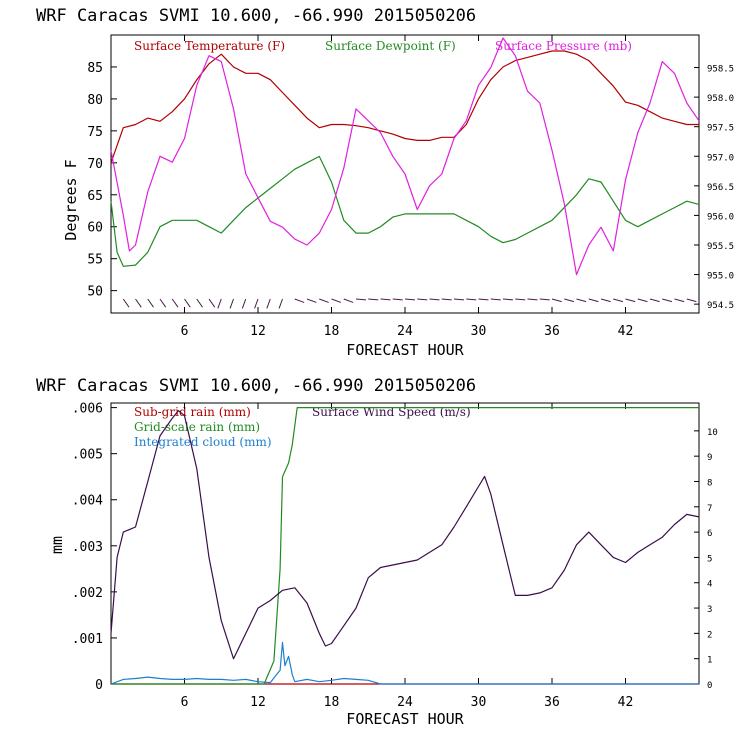 This screenshot has height=740, width=740. Describe the element at coordinates (709, 686) in the screenshot. I see `y-right-tick-label: 0` at that location.